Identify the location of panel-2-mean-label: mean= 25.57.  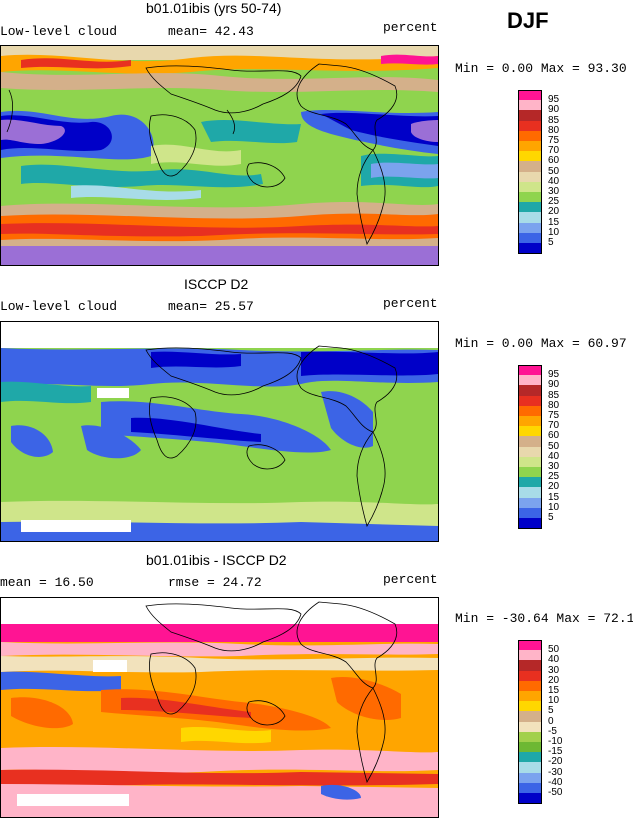
(211, 306).